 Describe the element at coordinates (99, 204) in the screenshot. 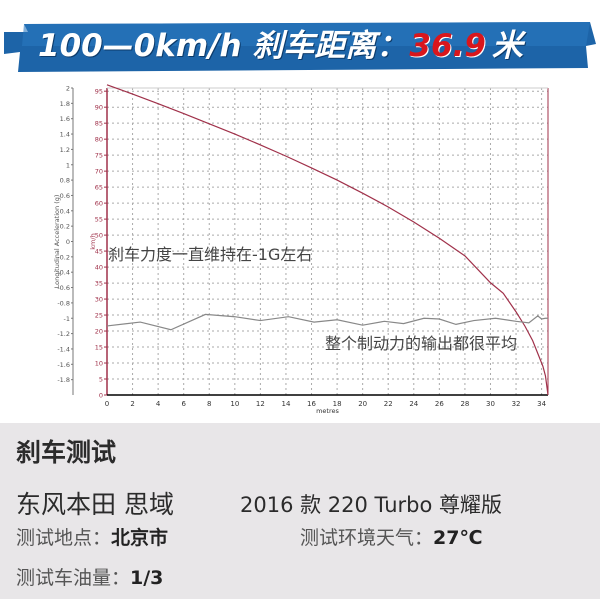

I see `speed-tick-label: 60` at that location.